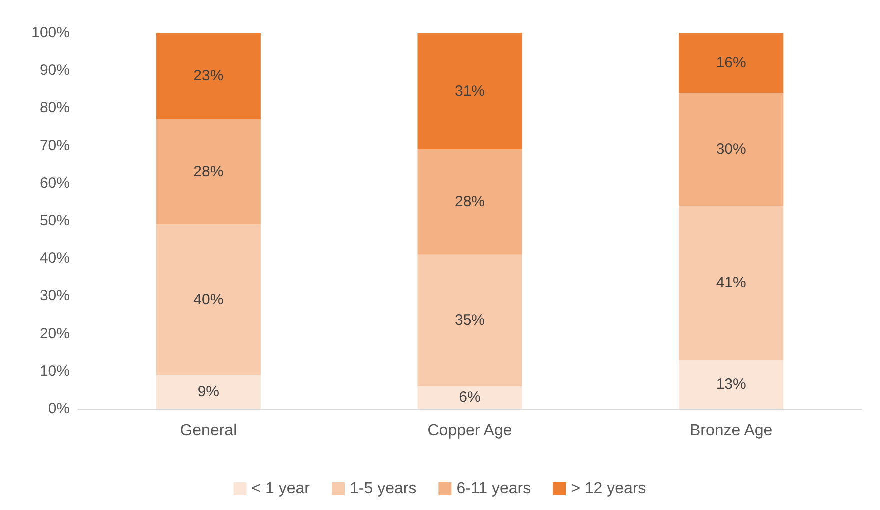  Describe the element at coordinates (608, 489) in the screenshot. I see `legend-label: > 12 years` at that location.